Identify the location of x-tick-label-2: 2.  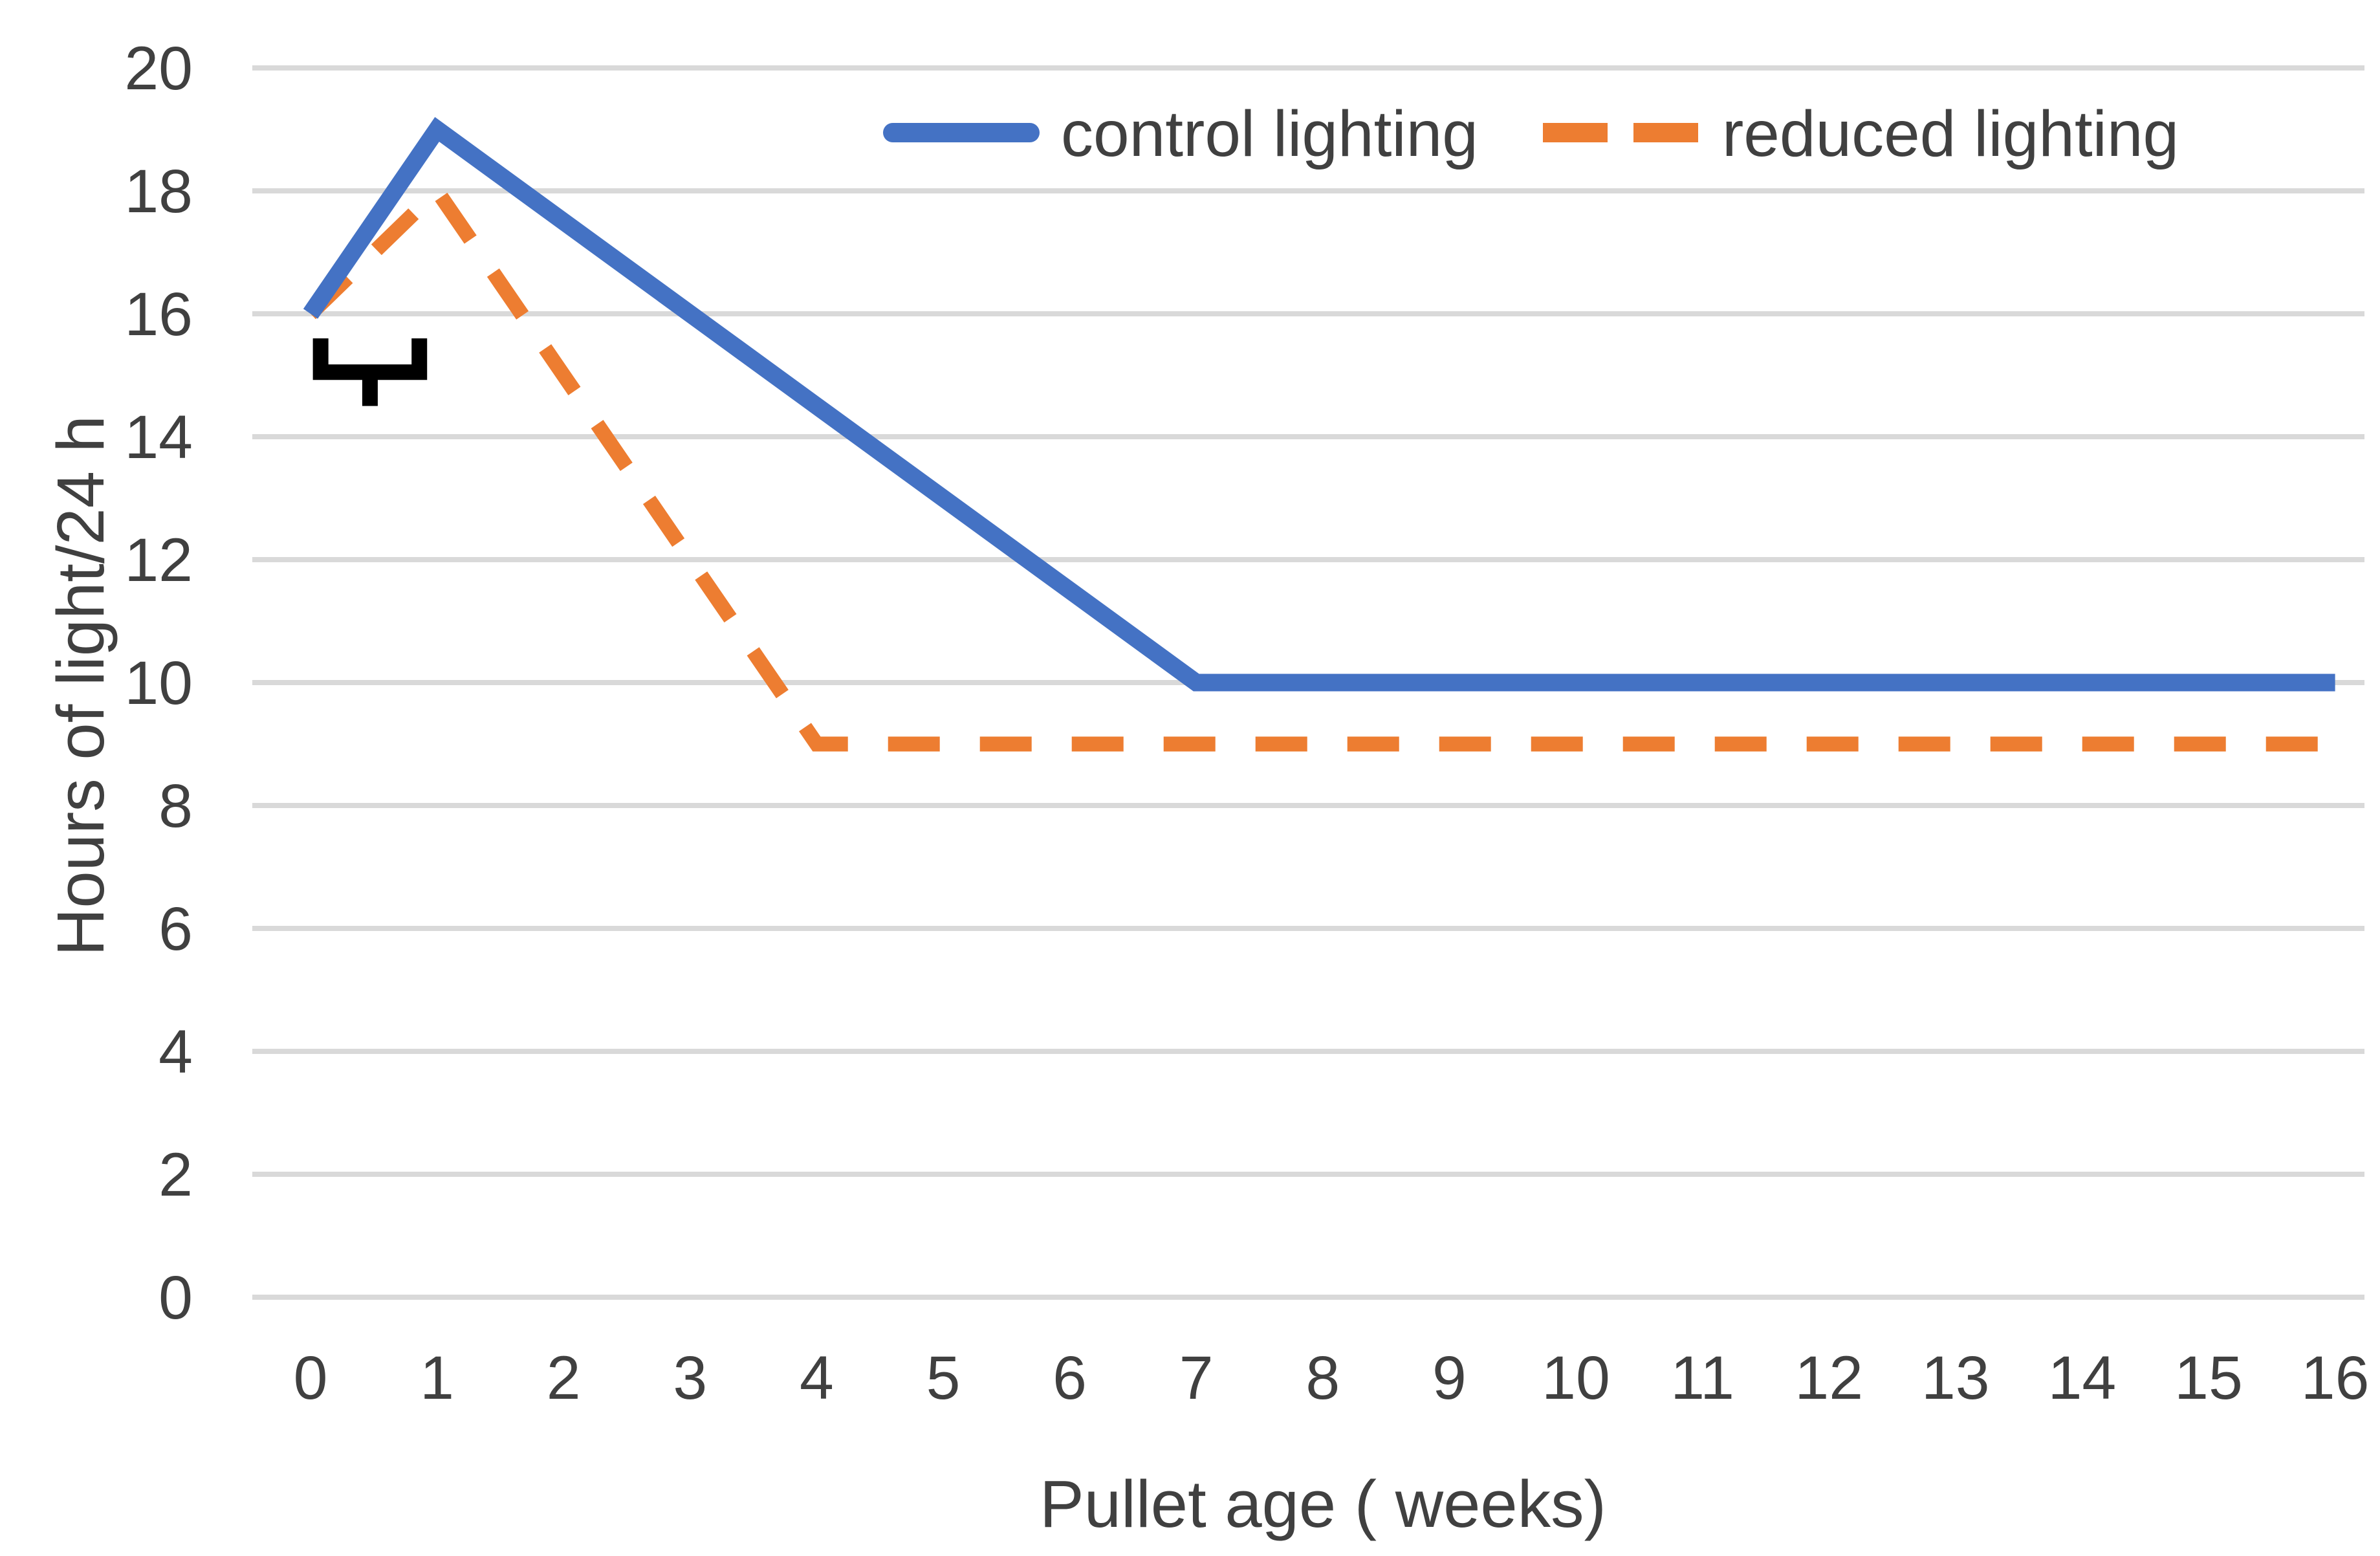
(564, 1378).